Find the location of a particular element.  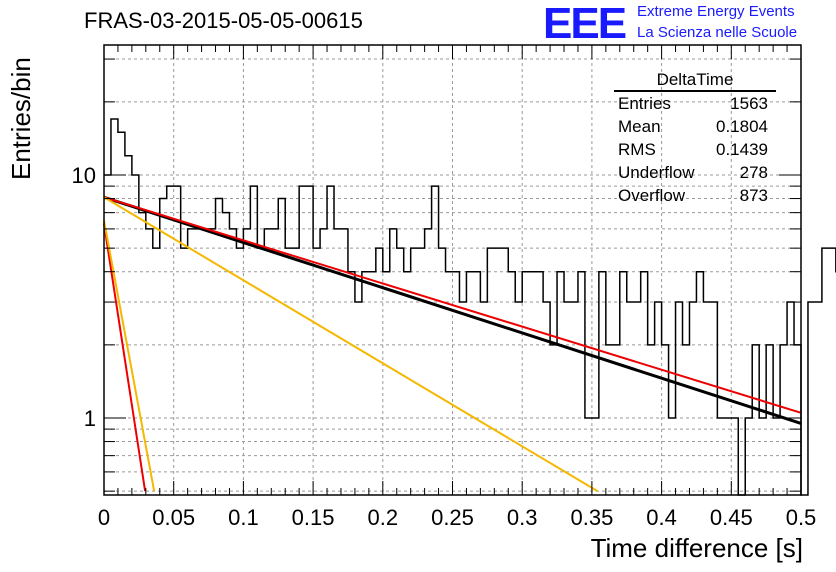

stats-row-rms: RMS 0.1439 is located at coordinates (695, 149).